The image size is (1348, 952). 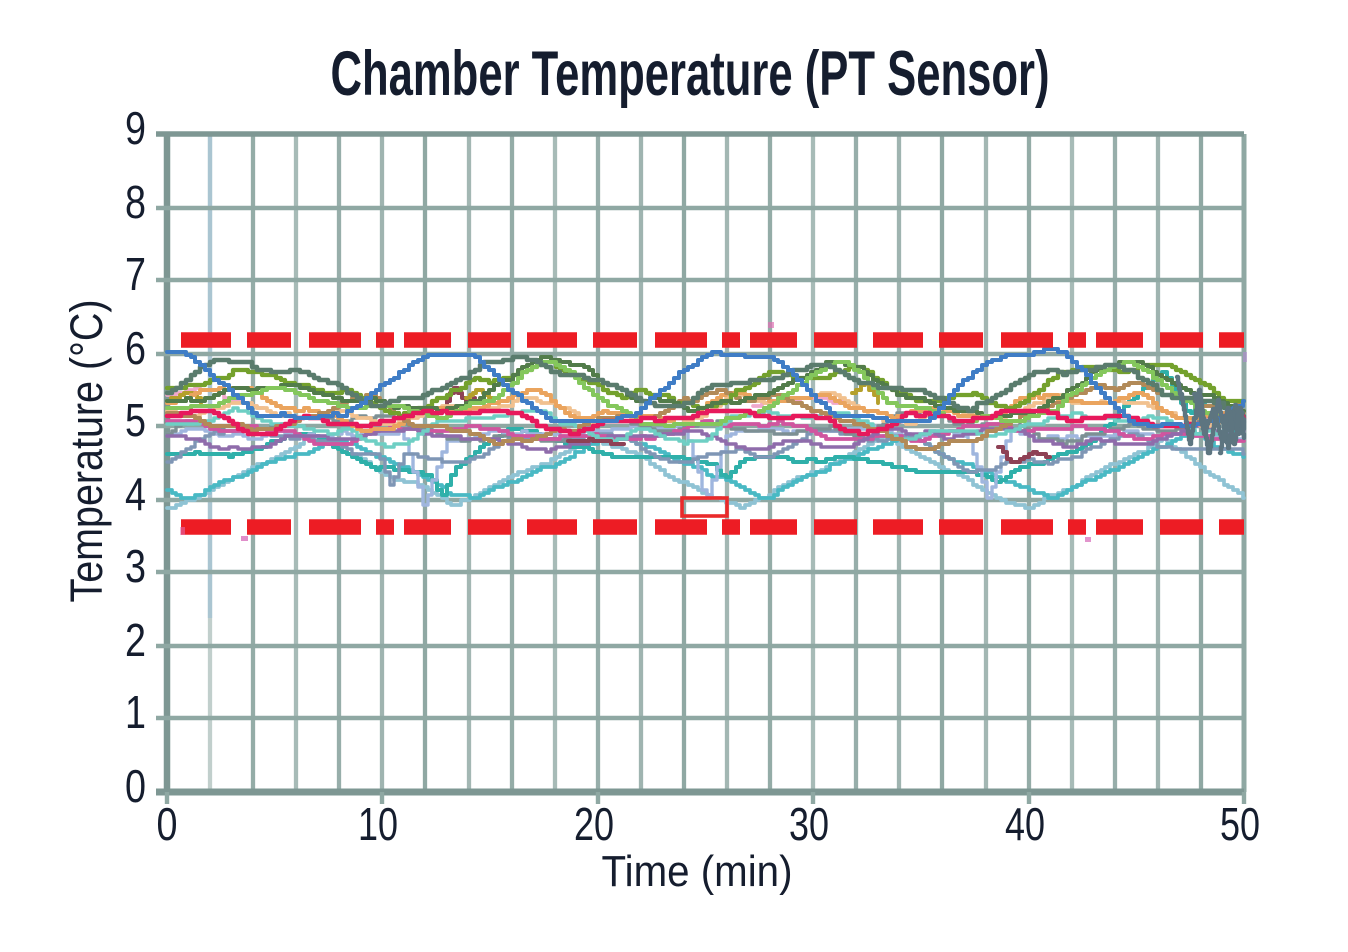 I want to click on svg-text: 8, so click(x=135, y=202).